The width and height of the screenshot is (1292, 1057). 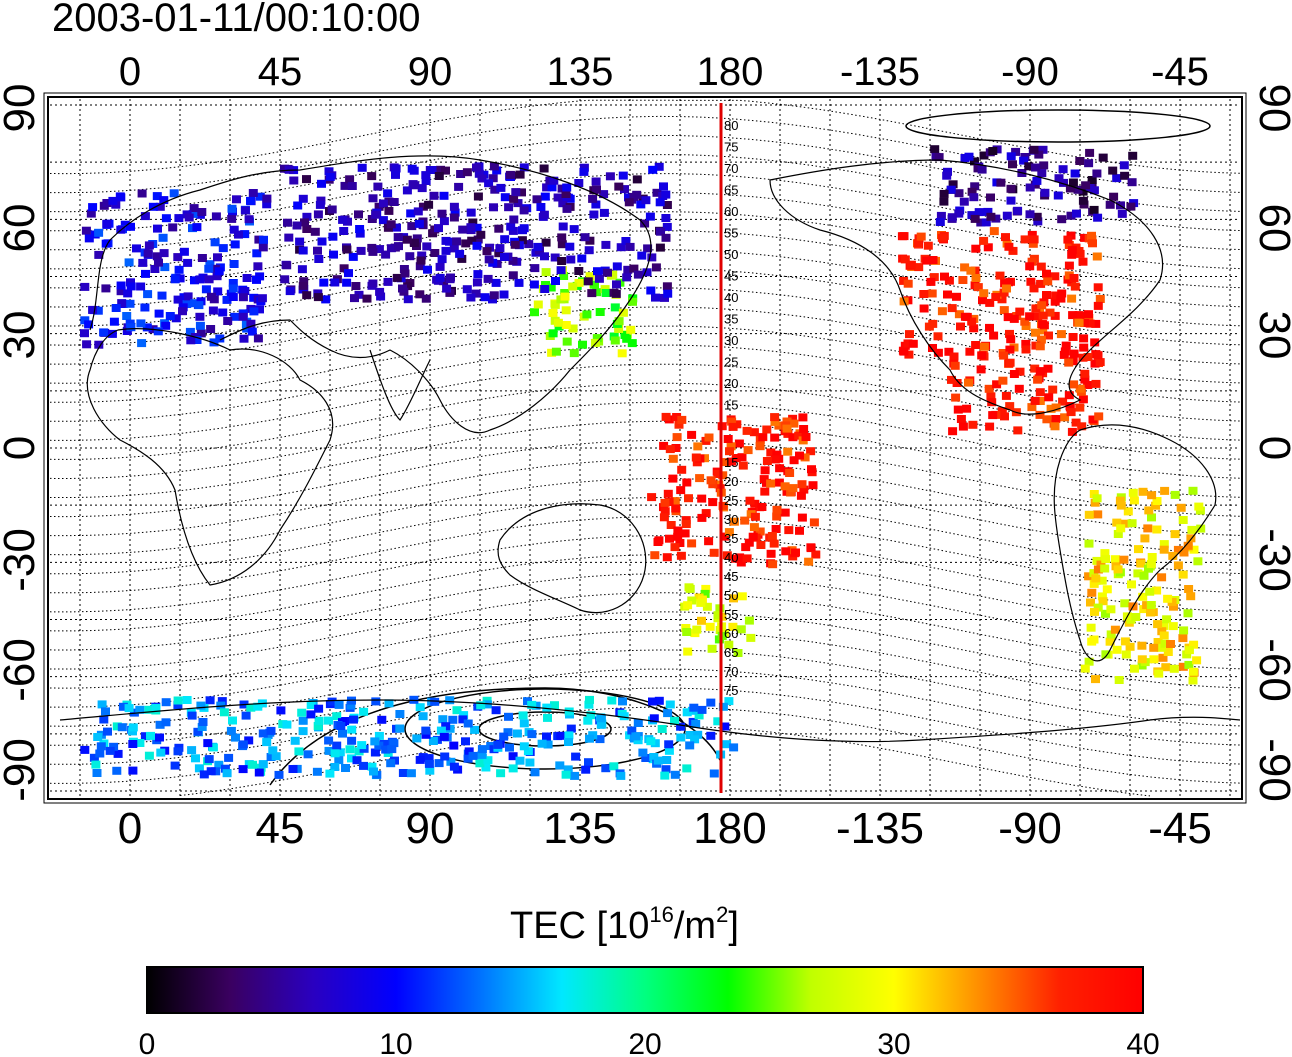 I want to click on lat-tick-right: 90, so click(x=1271, y=108).